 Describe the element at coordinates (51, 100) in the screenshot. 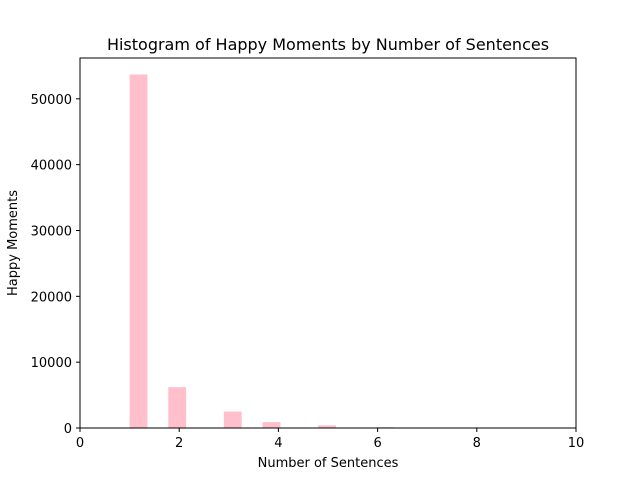

I see `y-tick-label: 50000` at that location.